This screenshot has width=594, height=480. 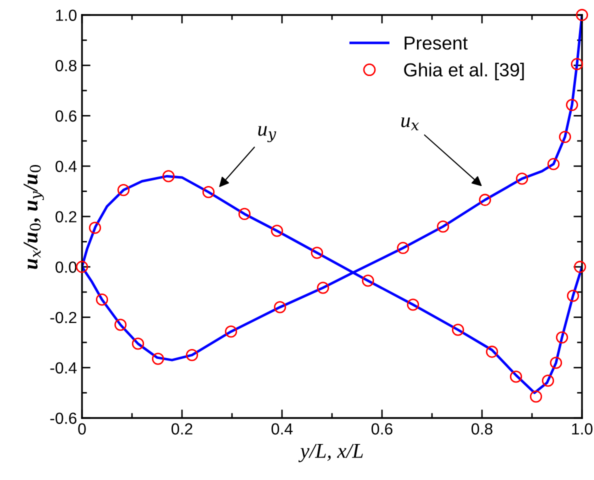 I want to click on annotation: u$_{x}$, so click(x=410, y=123).